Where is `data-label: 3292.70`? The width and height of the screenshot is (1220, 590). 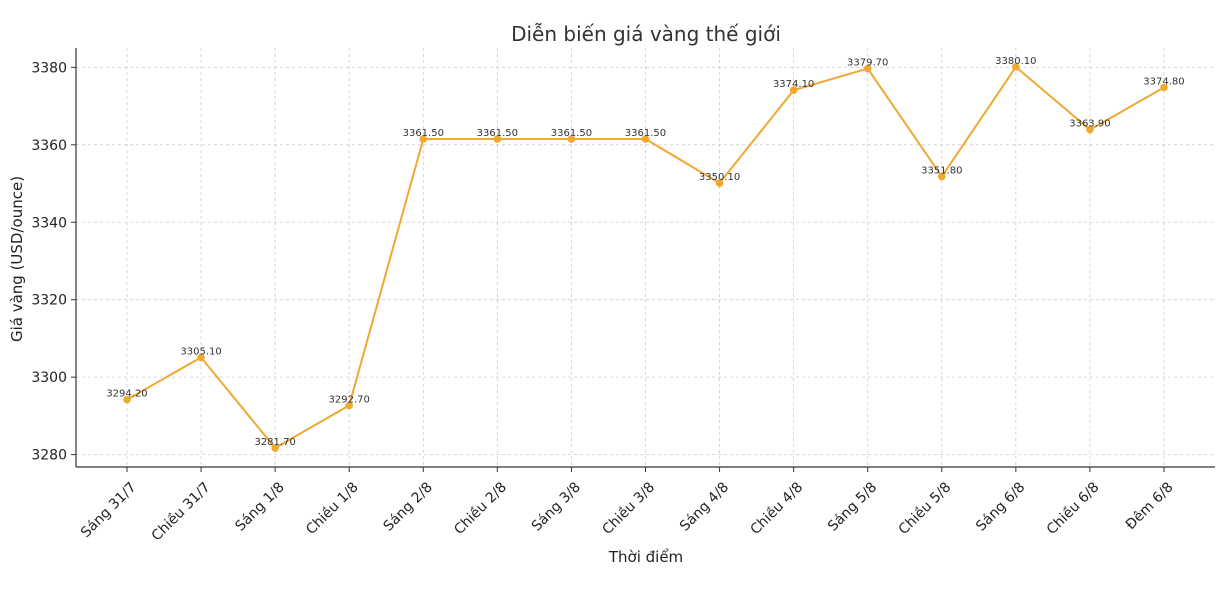
data-label: 3292.70 is located at coordinates (349, 399).